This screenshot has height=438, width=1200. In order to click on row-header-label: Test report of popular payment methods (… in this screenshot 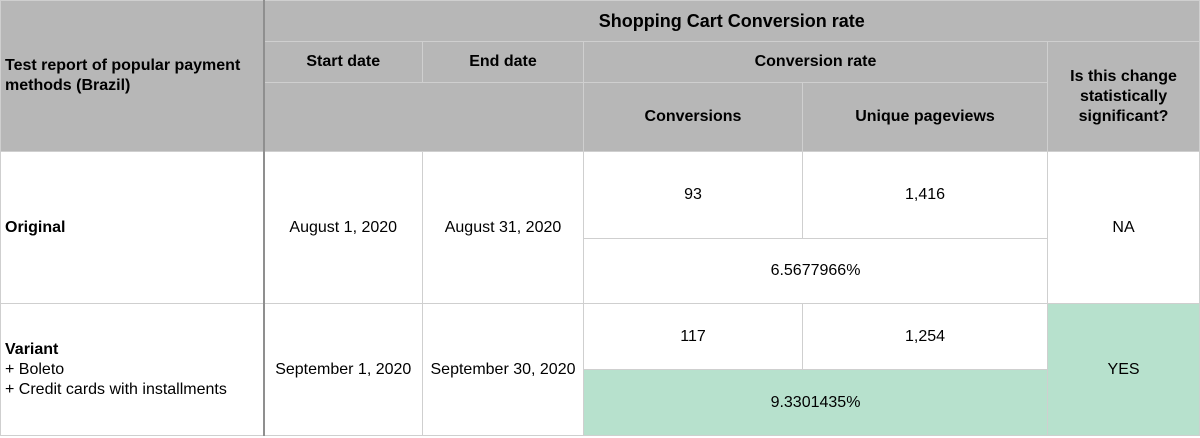, I will do `click(123, 75)`.